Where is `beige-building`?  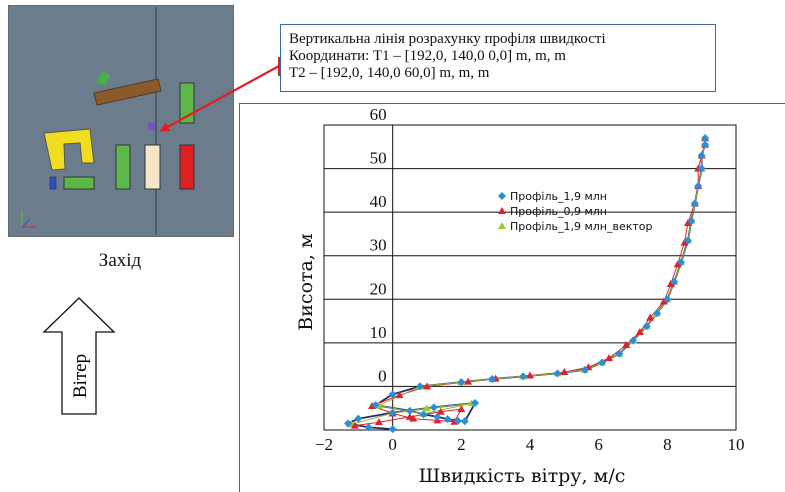 beige-building is located at coordinates (152, 167).